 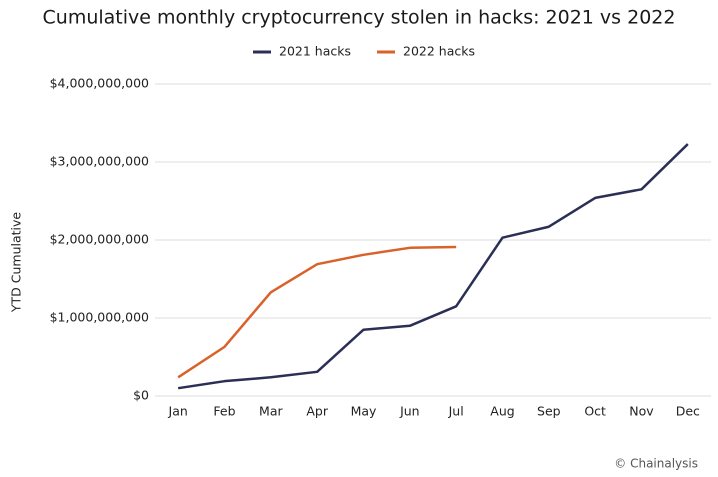 I want to click on y-tick-label: $0, so click(x=141, y=395).